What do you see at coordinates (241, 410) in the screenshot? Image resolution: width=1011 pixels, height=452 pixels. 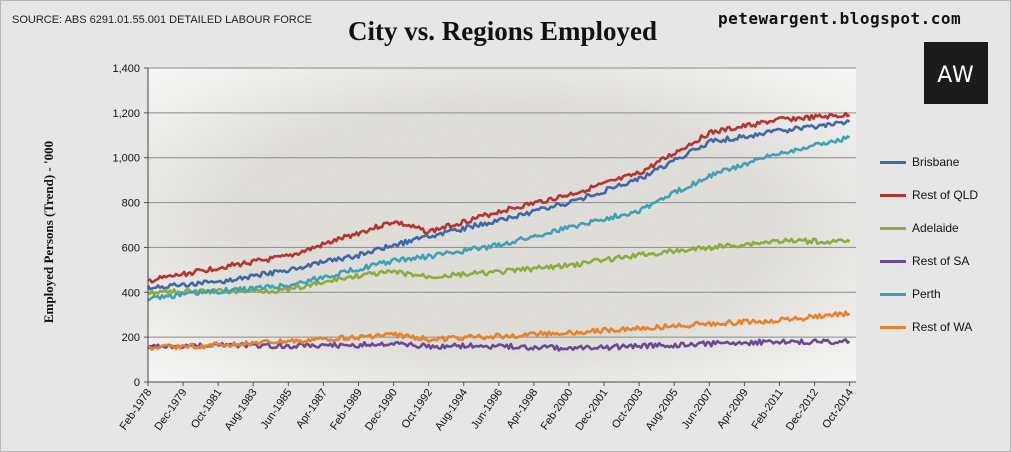 I see `x-tick-label: Aug-1983` at bounding box center [241, 410].